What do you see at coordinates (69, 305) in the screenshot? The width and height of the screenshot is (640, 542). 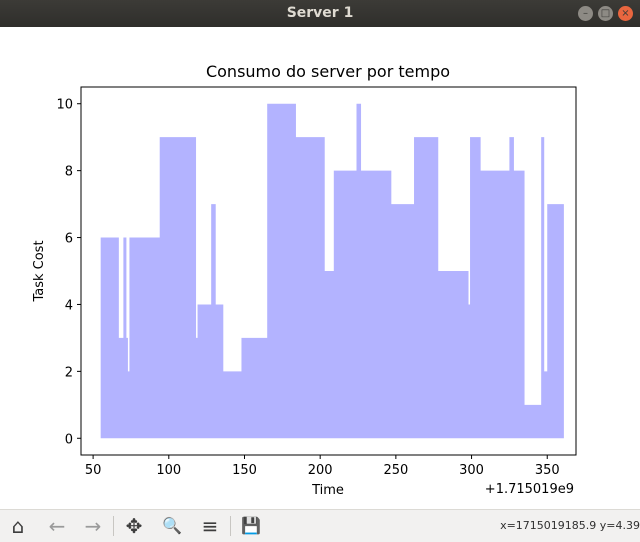 I see `y-tick-label: 4` at bounding box center [69, 305].